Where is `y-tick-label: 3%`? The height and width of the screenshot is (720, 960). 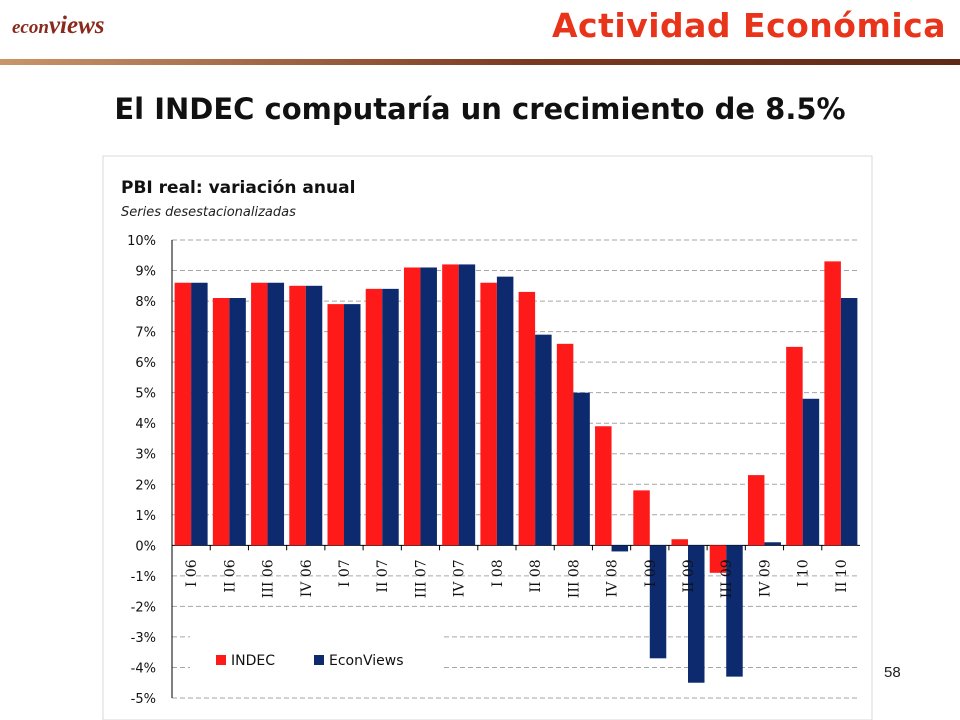
y-tick-label: 3% is located at coordinates (145, 455).